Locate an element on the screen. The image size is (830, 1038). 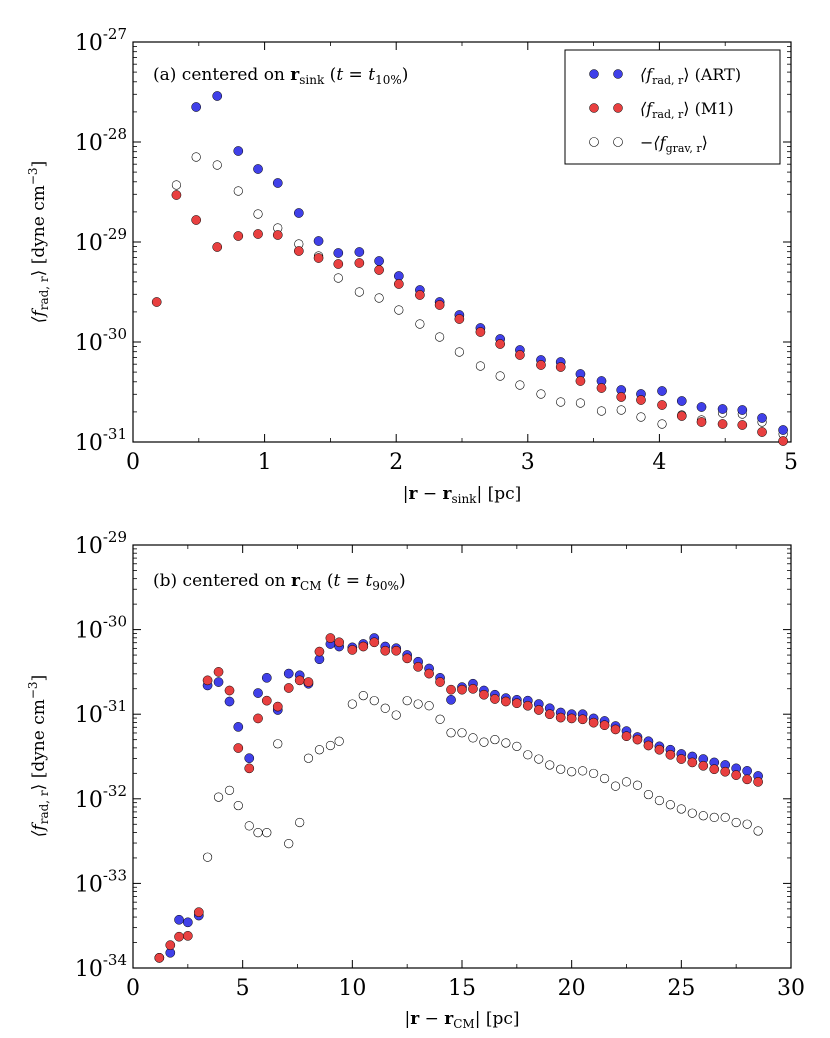
panel-b-xtick-label: 0 is located at coordinates (133, 988).